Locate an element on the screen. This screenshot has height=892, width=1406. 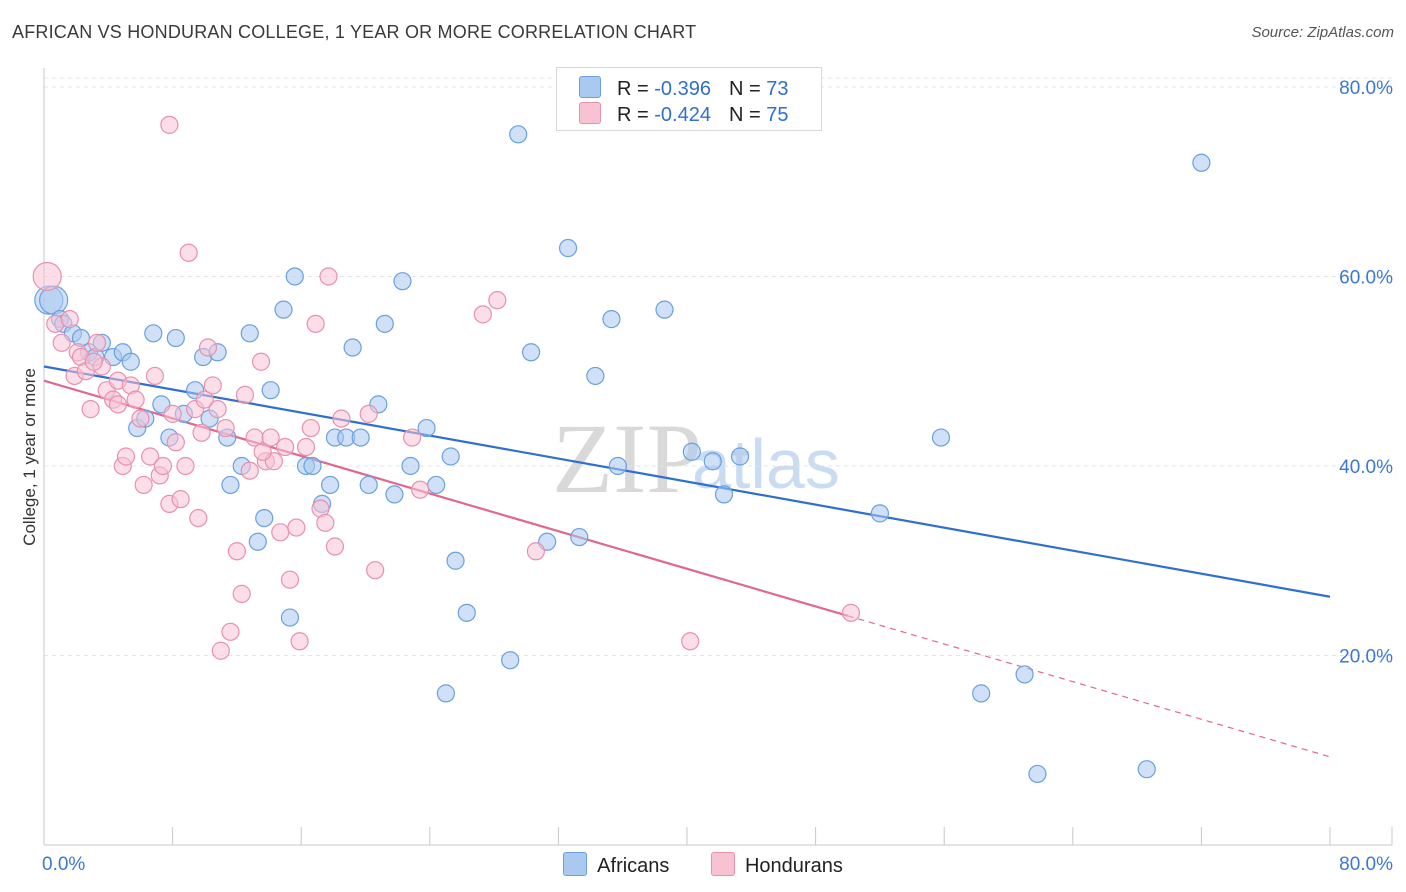
series-legend: Africans Hondurans is located at coordinates (703, 865).